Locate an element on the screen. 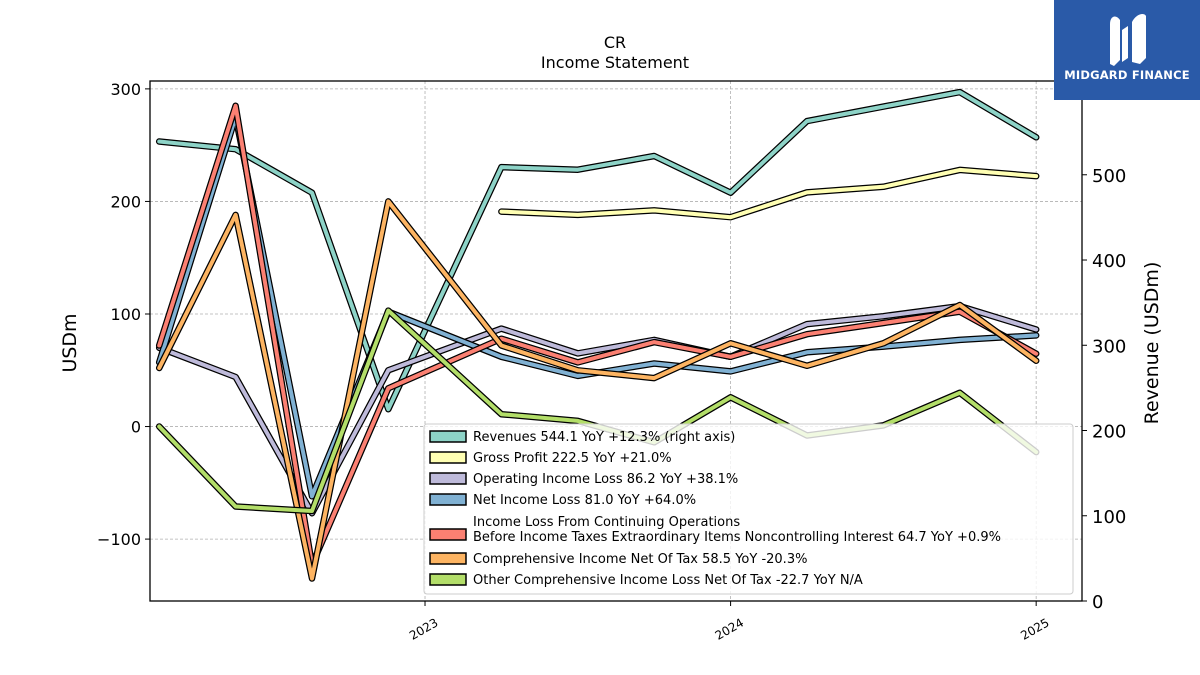  y-tick-label: 100 is located at coordinates (125, 314).